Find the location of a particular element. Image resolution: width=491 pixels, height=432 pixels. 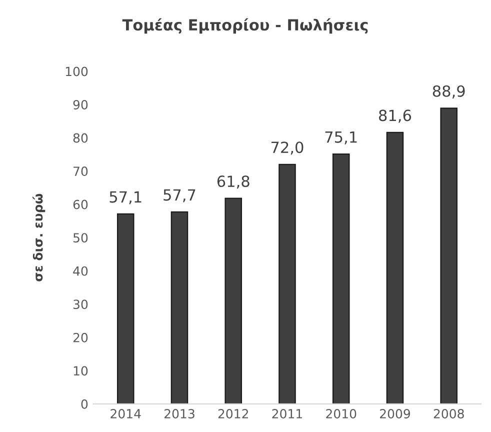

data-label: 88,9 is located at coordinates (448, 91).